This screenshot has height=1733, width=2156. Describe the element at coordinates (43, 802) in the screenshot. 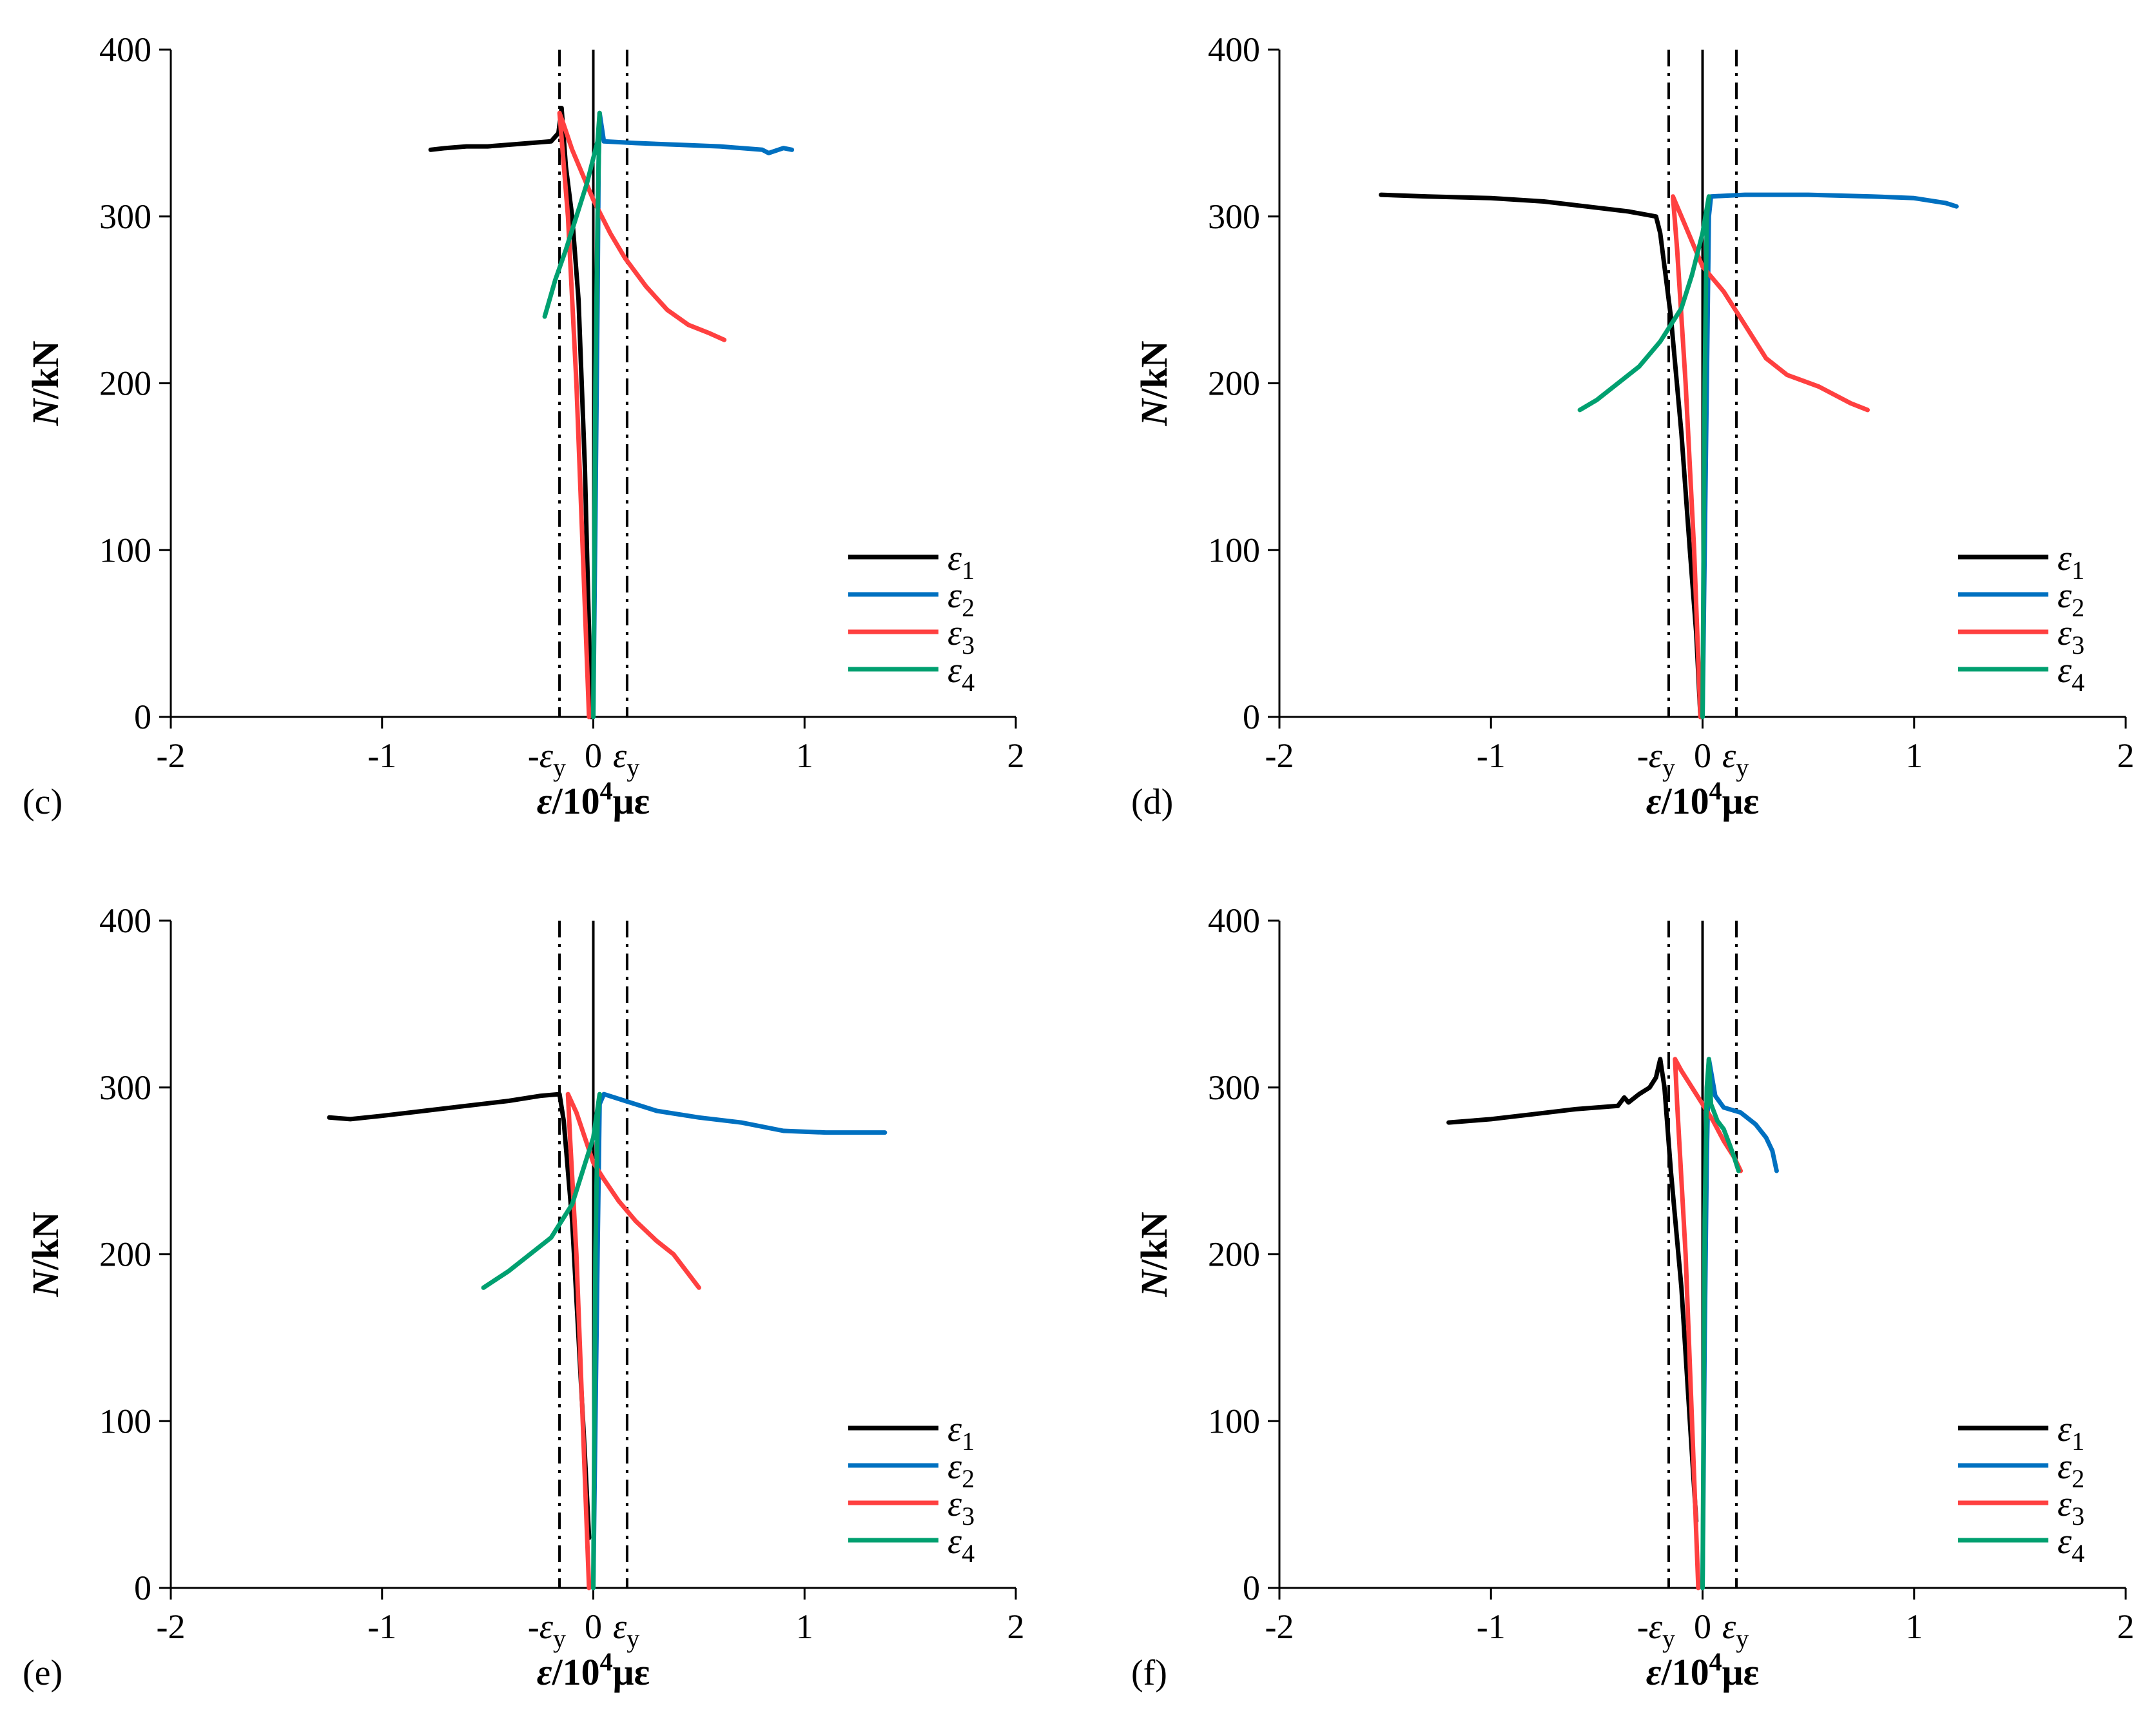

I see `panel-label: (c)` at that location.